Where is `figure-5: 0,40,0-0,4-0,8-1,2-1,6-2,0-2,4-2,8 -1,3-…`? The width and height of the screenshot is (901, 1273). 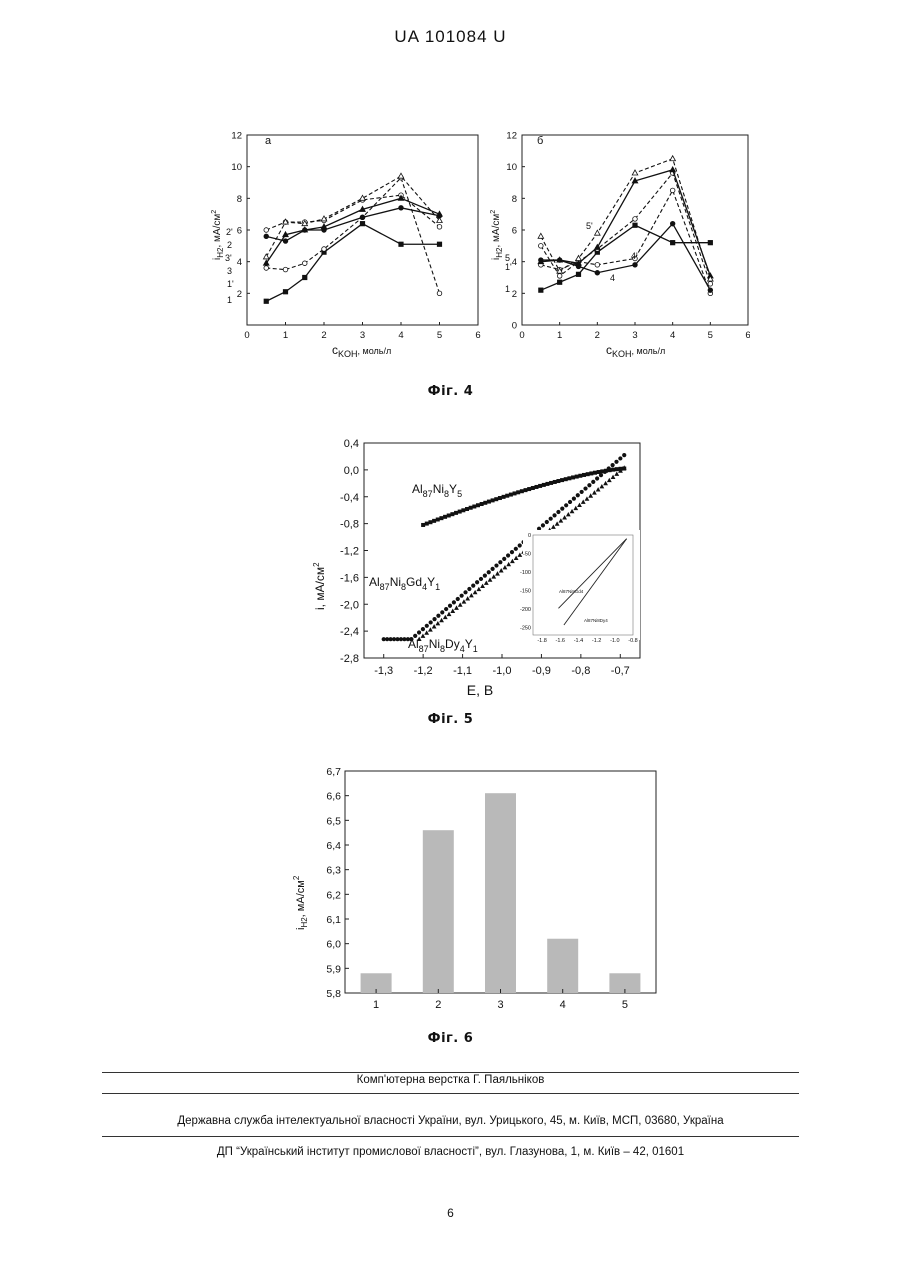
figure-5: 0,40,0-0,4-0,8-1,2-1,6-2,0-2,4-2,8 -1,3-… is located at coordinates (475, 567).